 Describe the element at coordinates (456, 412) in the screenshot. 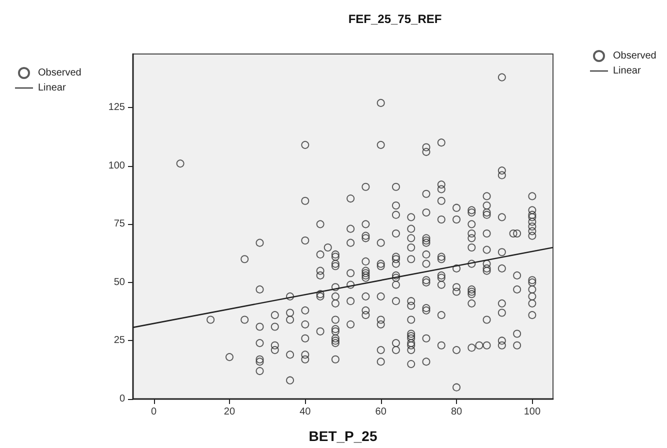

I see `x-tick-label: 80` at that location.